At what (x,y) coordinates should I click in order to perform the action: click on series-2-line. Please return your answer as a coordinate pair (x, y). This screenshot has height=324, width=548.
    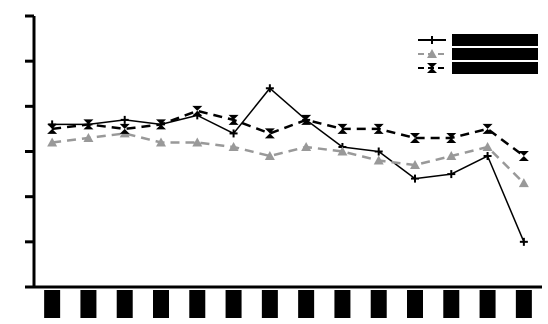
    Looking at the image, I should click on (288, 133).